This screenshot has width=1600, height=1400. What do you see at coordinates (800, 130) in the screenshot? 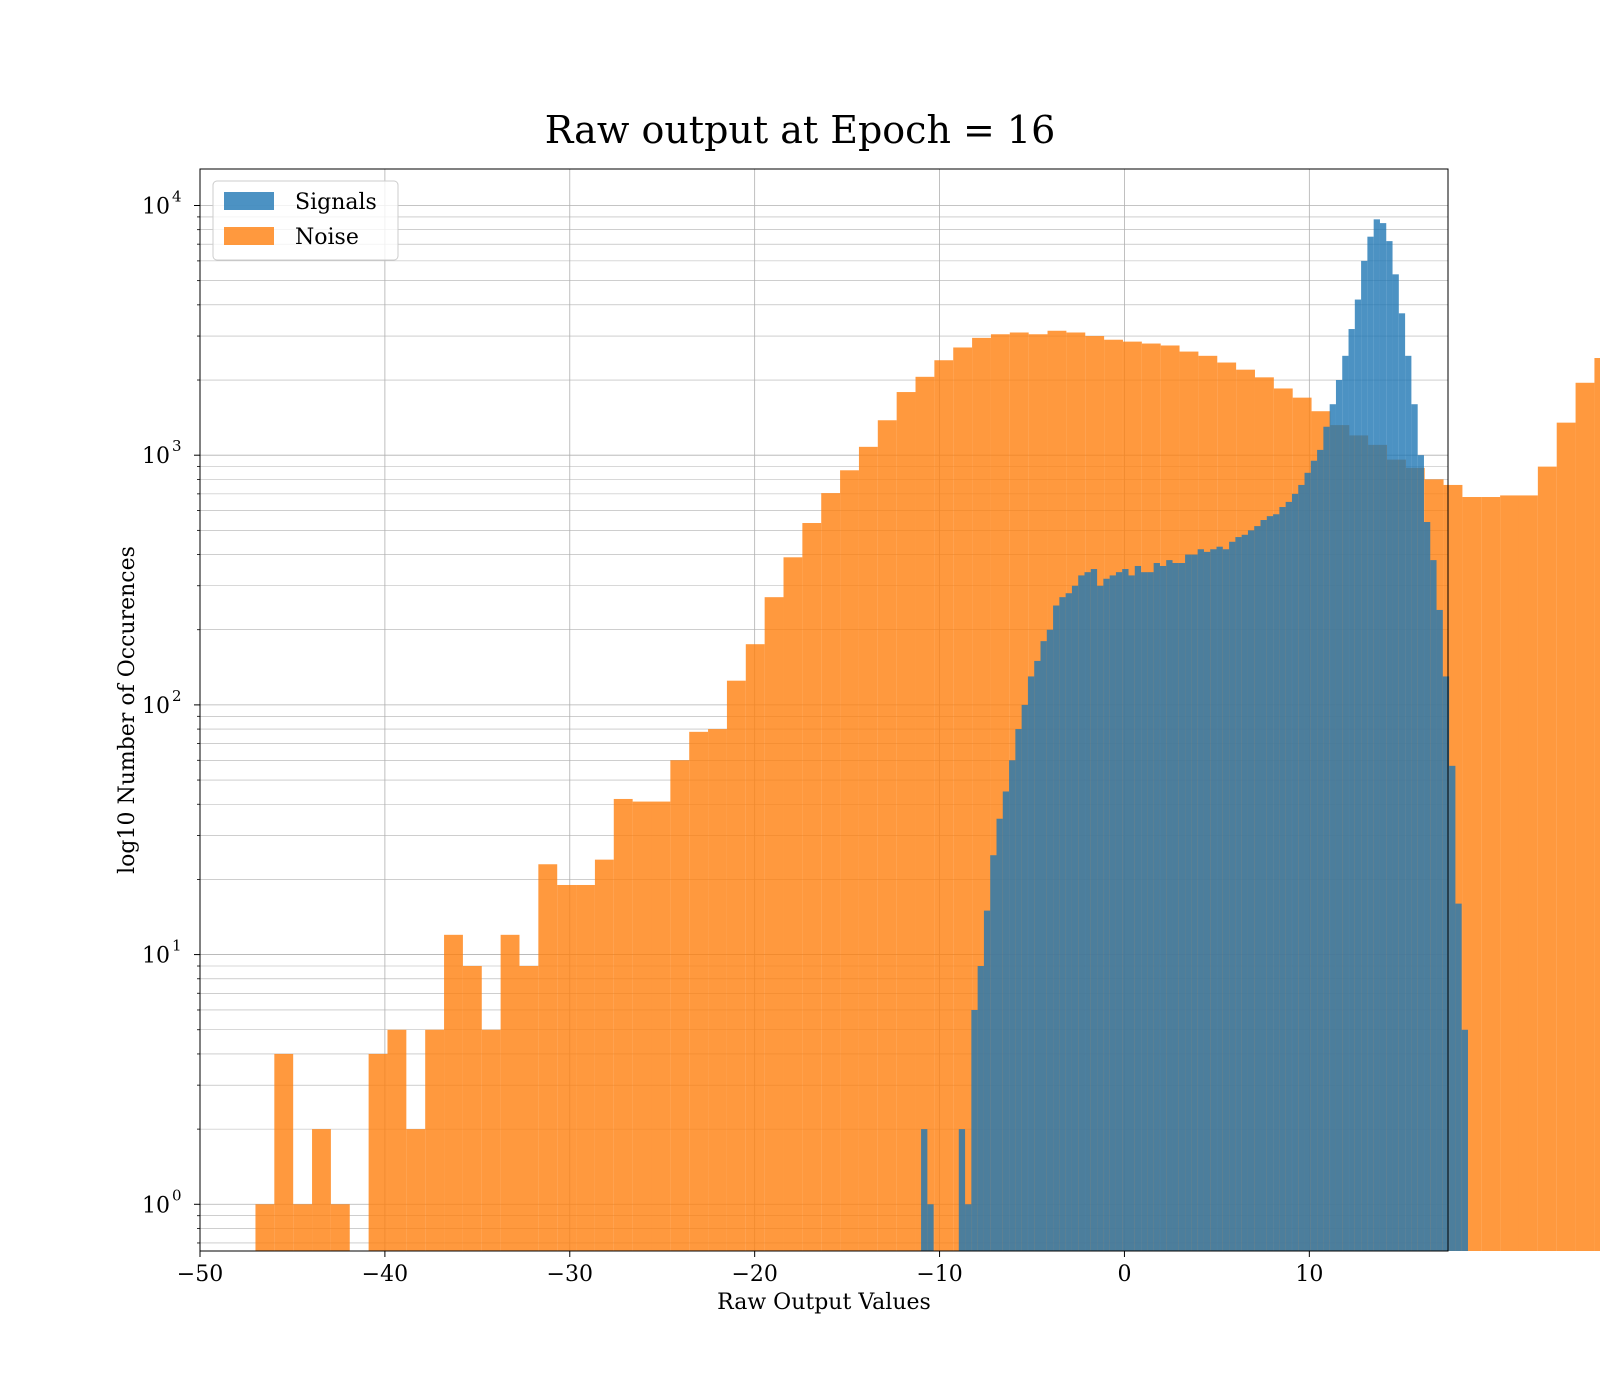
I see `chart-title: Raw output at Epoch = 16` at bounding box center [800, 130].